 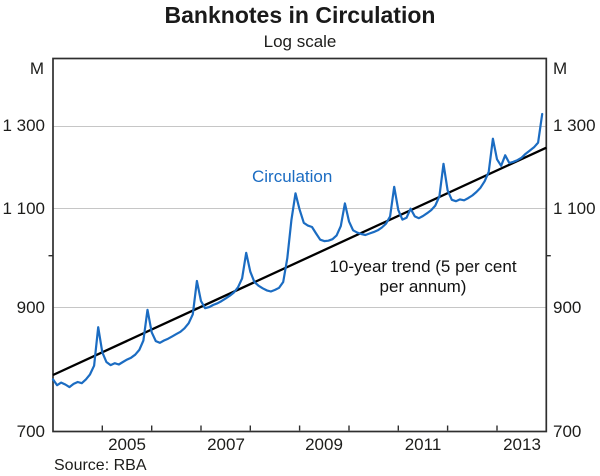 I want to click on y-tick-label-right: 1 300, so click(x=574, y=125).